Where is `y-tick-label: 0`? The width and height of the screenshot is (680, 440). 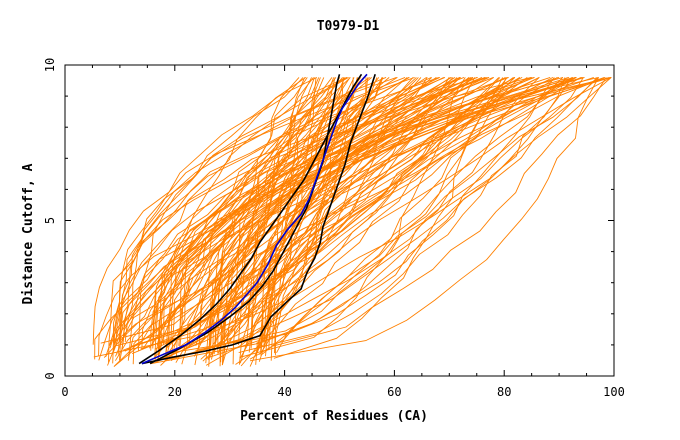
y-tick-label: 0 is located at coordinates (50, 375).